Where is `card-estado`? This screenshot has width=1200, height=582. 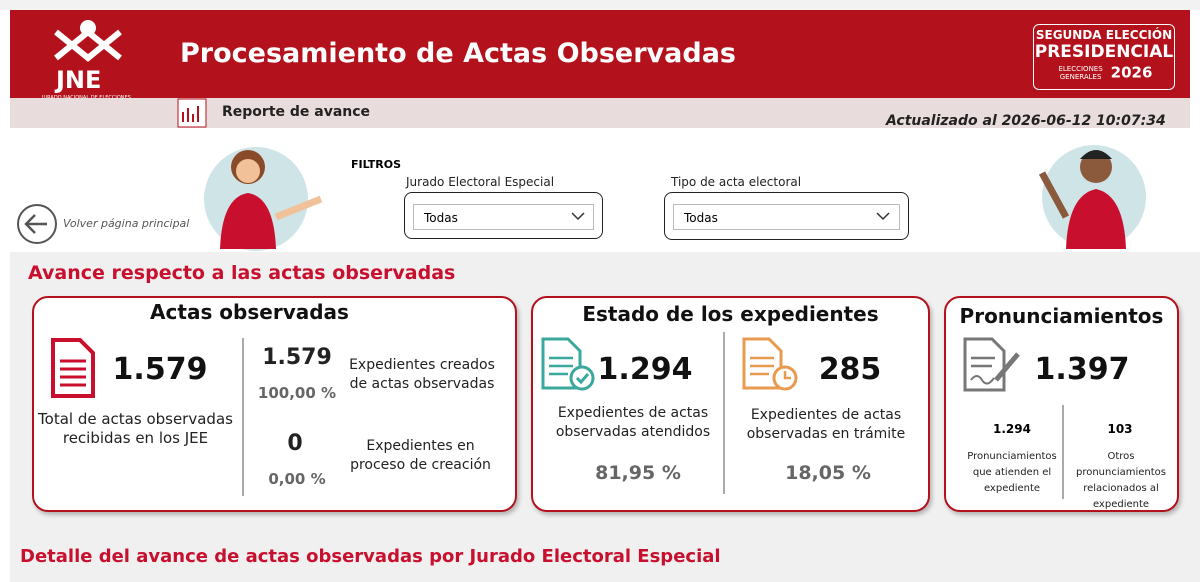
card-estado is located at coordinates (730, 404).